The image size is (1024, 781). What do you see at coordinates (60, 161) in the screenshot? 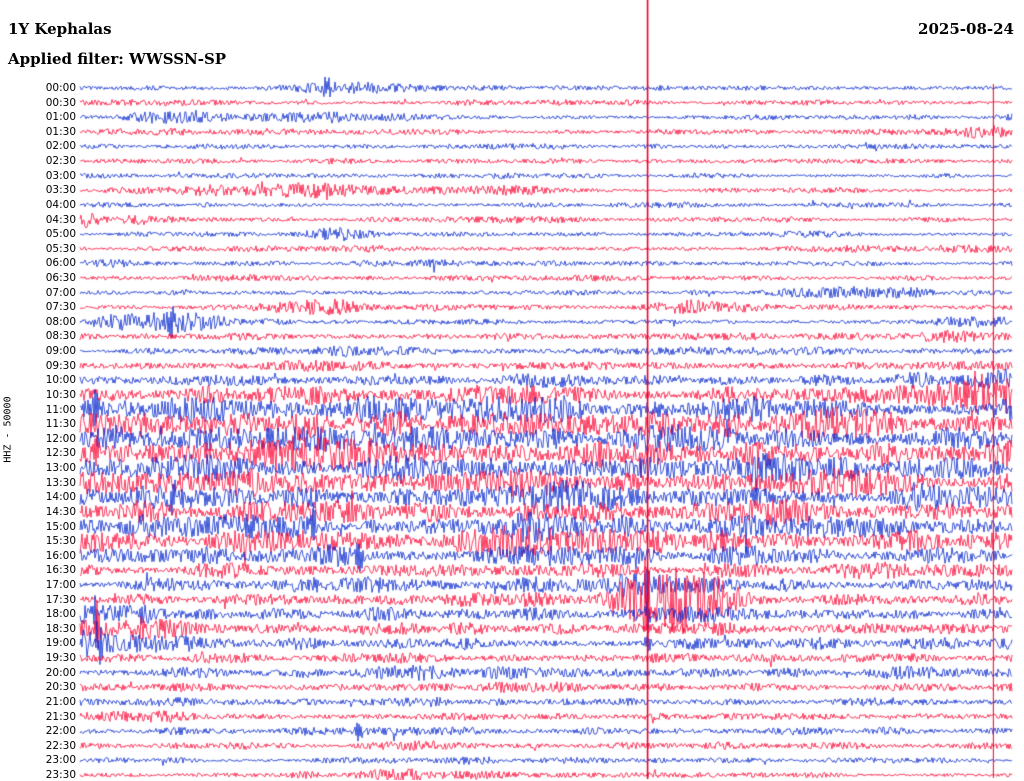
I see `time-label: 02:30` at bounding box center [60, 161].